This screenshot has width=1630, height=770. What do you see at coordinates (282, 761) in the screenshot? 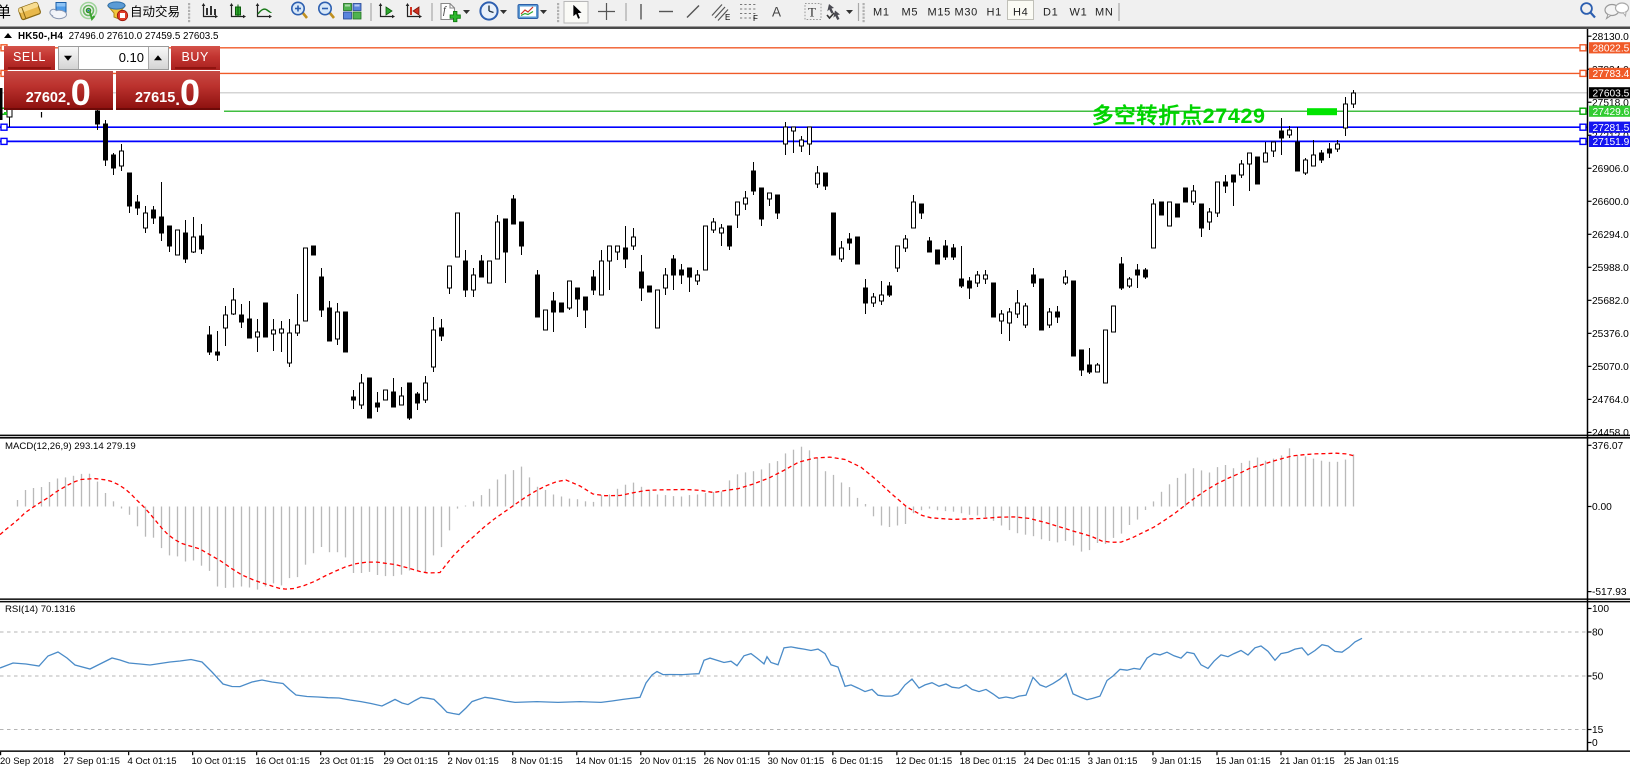
I see `svg-text: 16 Oct 01:15` at bounding box center [282, 761].